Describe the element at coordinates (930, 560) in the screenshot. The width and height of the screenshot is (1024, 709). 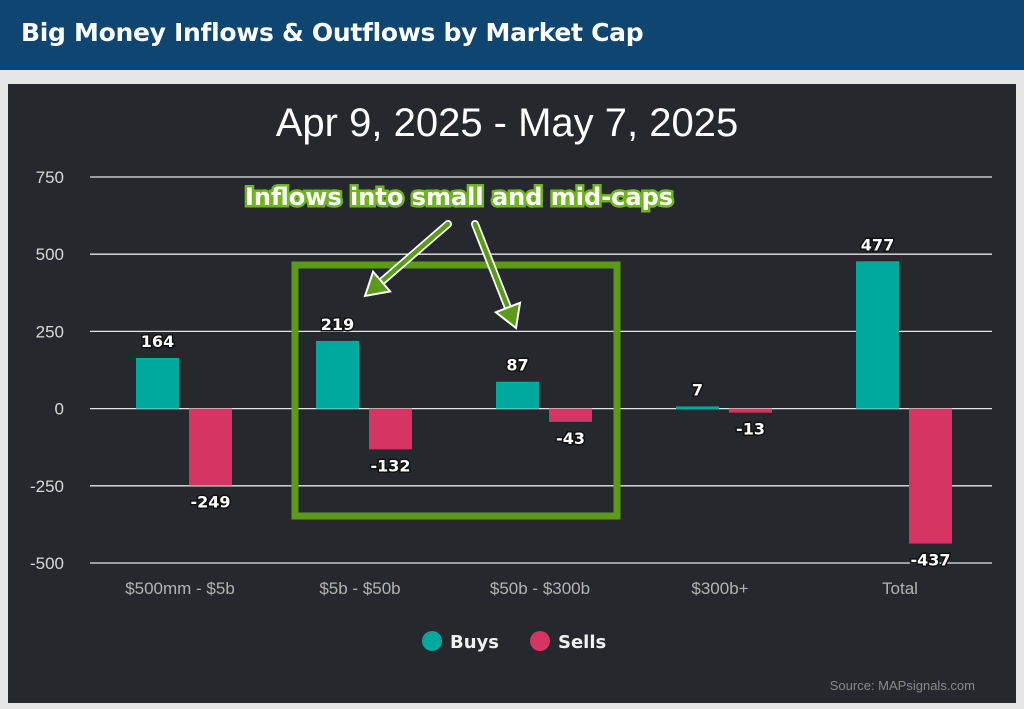
I see `sells-data-label: -437` at that location.